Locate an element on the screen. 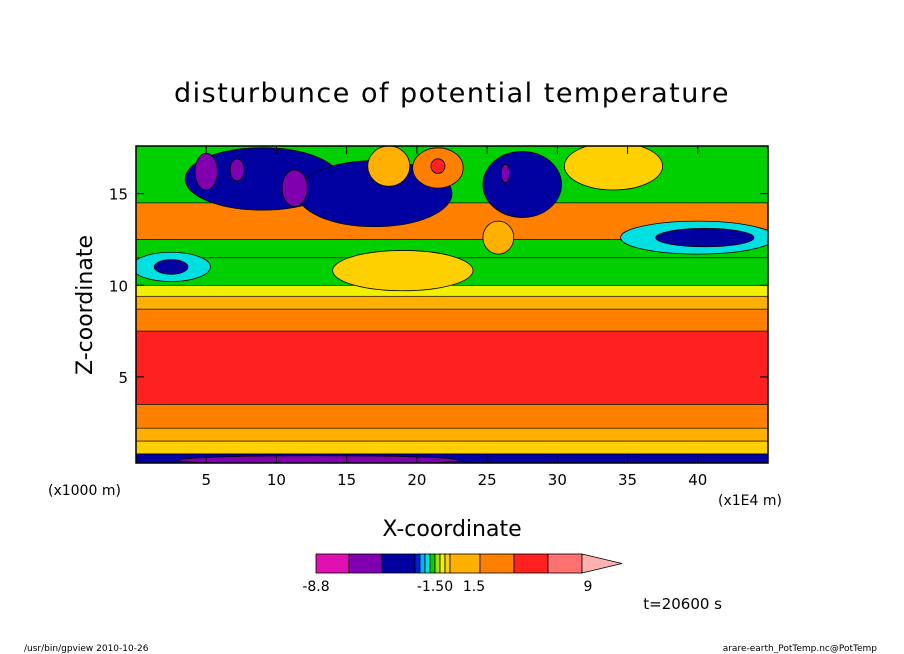  colorbar: -8.8 -1.50 1.5 9 is located at coordinates (462, 574).